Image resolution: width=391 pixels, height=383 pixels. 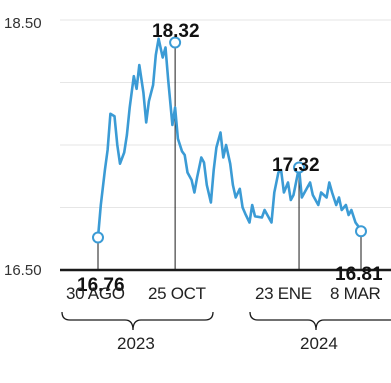 I want to click on y-tick-label-bottom: 16.50, so click(x=23, y=270).